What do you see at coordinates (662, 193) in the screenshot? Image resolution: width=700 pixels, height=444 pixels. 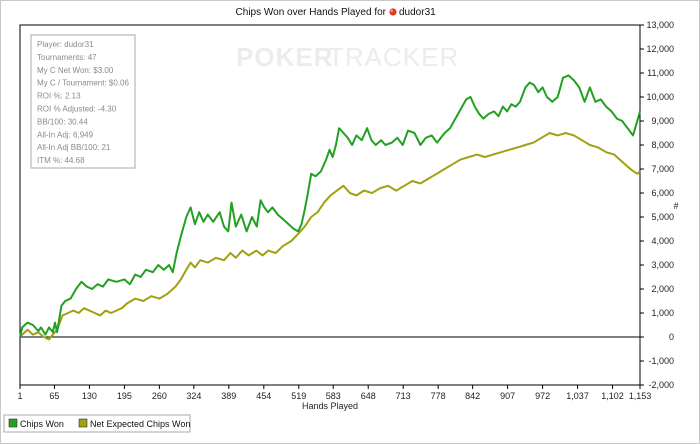 I see `y-tick-label: 6,000` at bounding box center [662, 193].